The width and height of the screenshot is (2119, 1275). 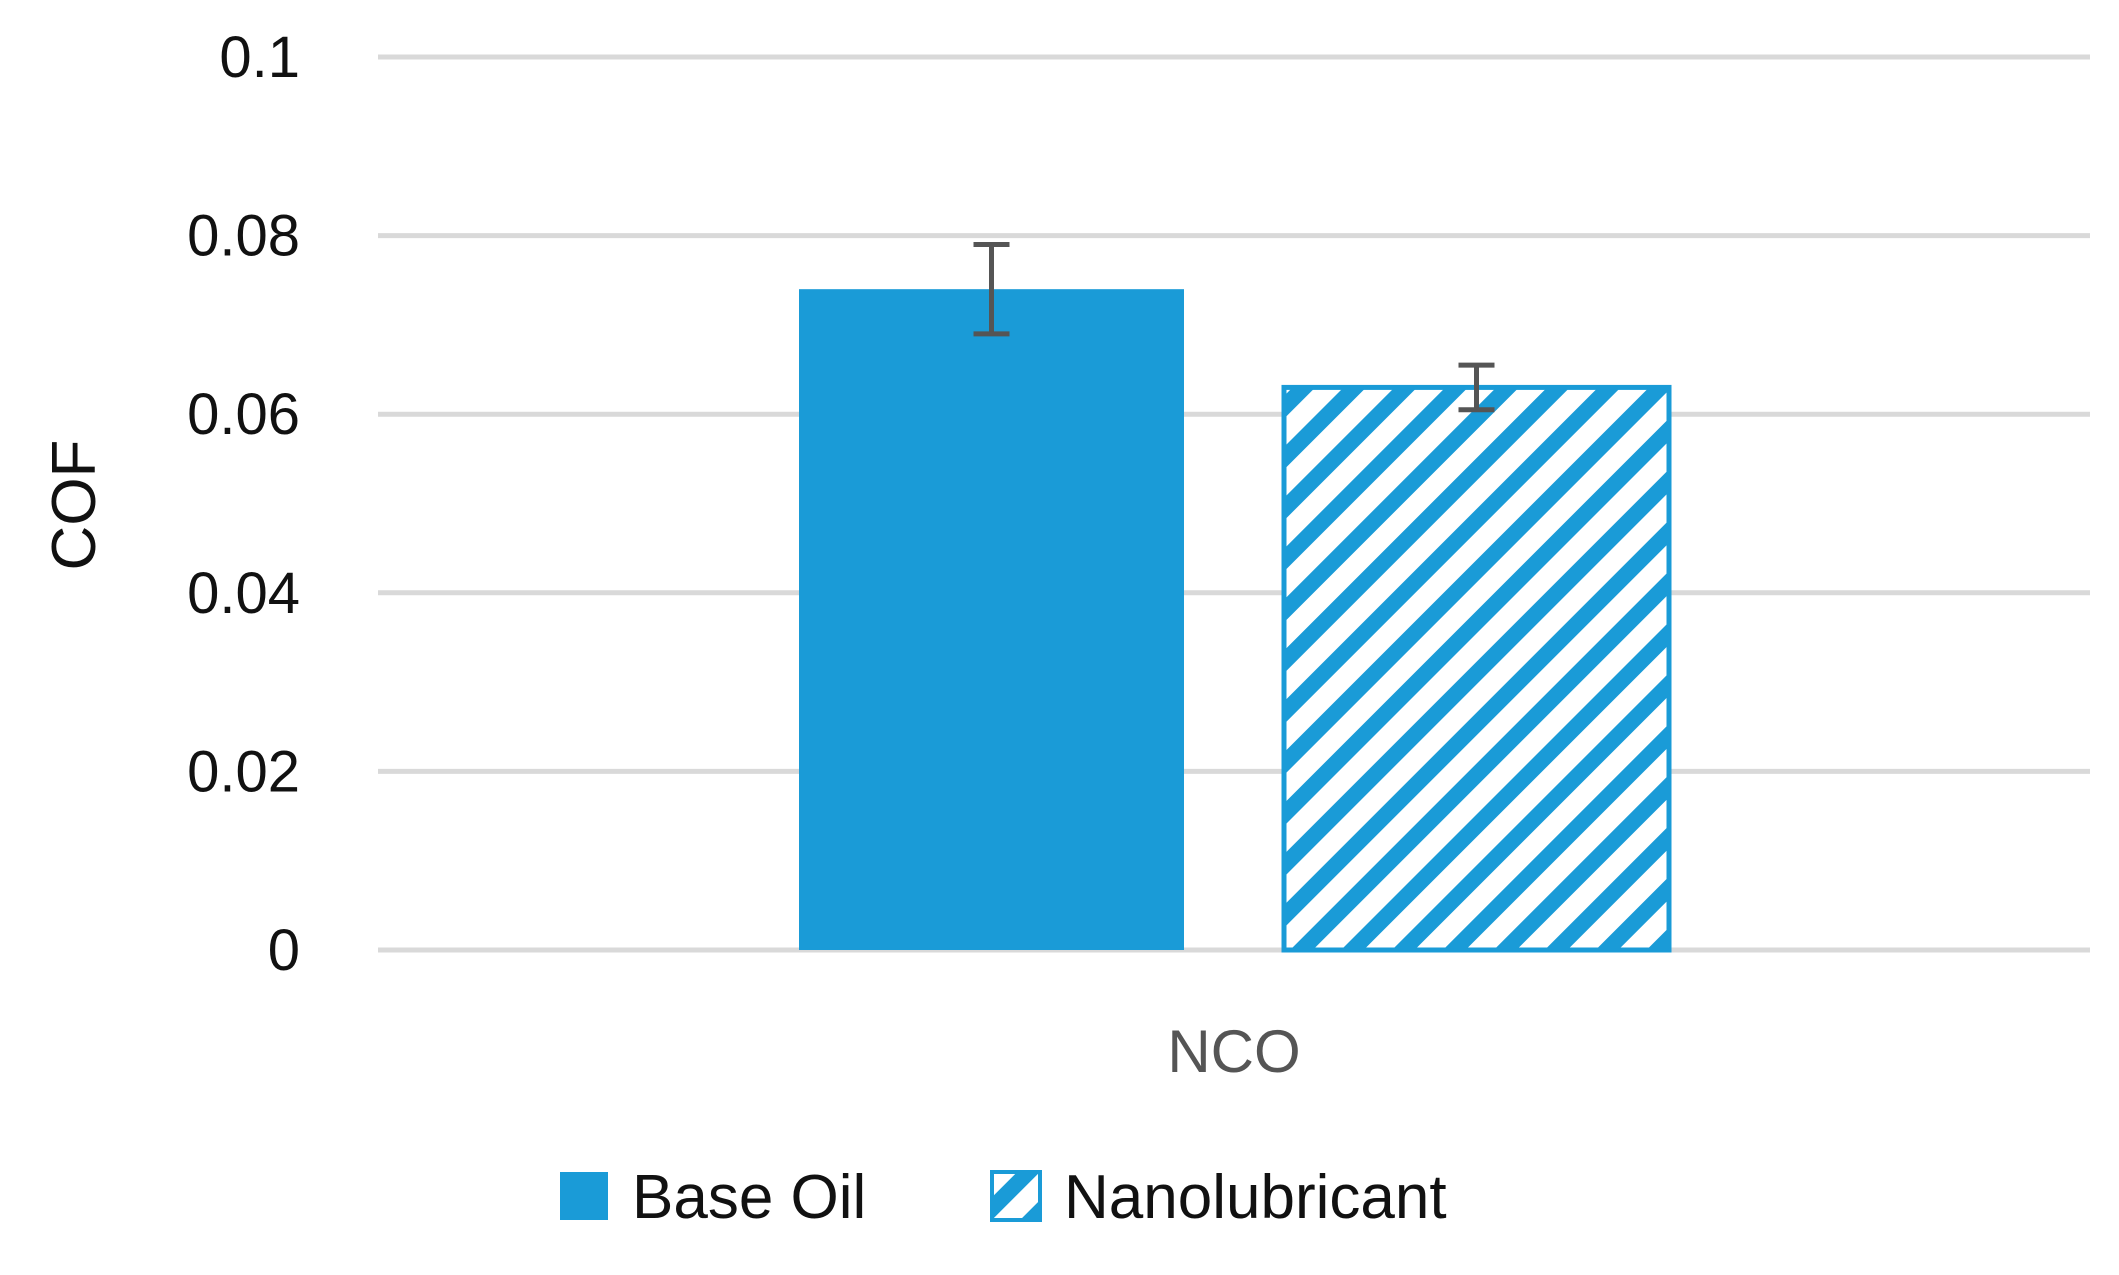 I want to click on legend-swatch-base-oil, so click(x=584, y=1196).